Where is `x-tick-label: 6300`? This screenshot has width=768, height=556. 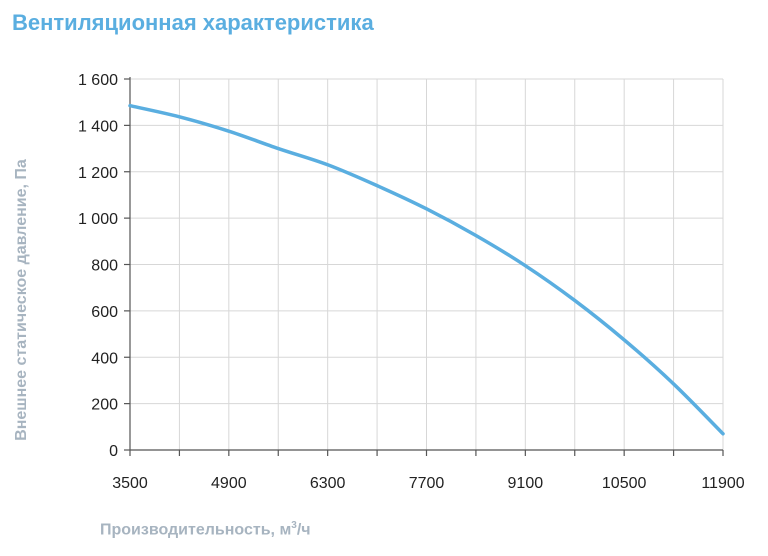
x-tick-label: 6300 is located at coordinates (328, 483).